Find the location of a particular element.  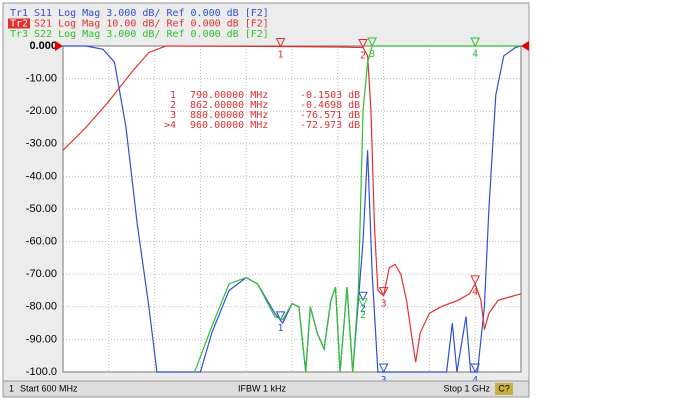

marker-readout: 880.00000 MHz is located at coordinates (229, 115).